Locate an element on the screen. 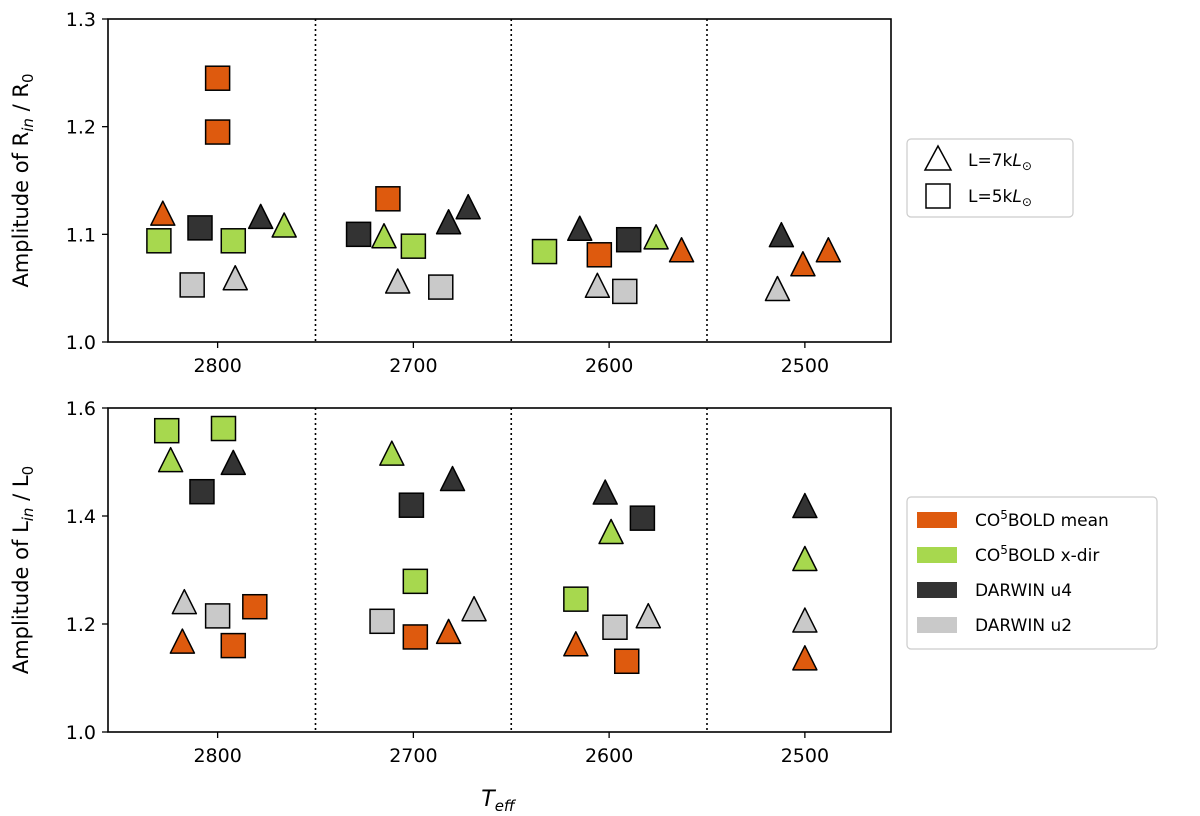 The image size is (1200, 816). y-tick-label: 1.1 is located at coordinates (81, 235).